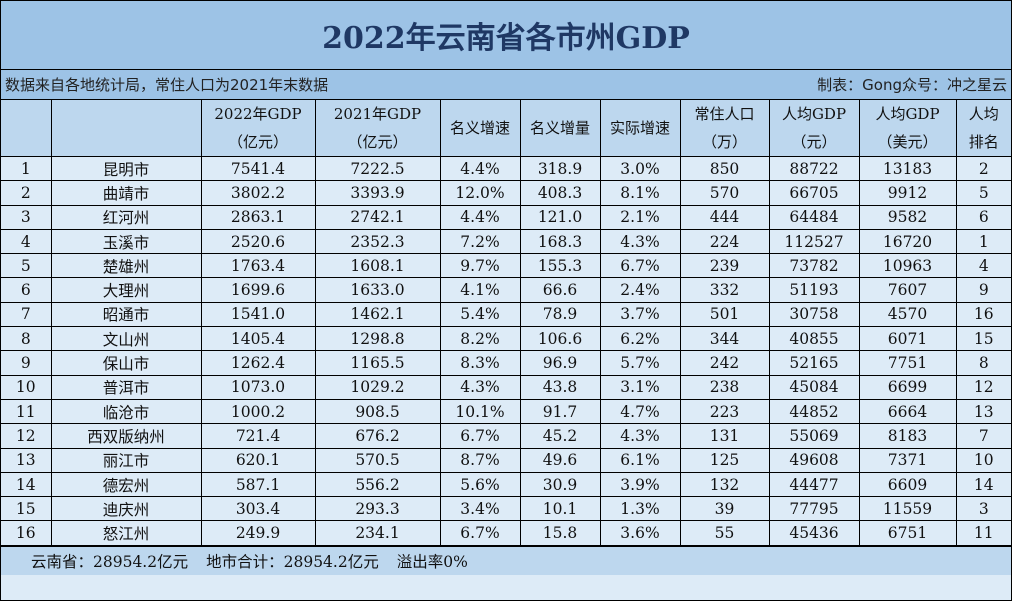  Describe the element at coordinates (560, 217) in the screenshot. I see `table-cell: 121.0` at that location.